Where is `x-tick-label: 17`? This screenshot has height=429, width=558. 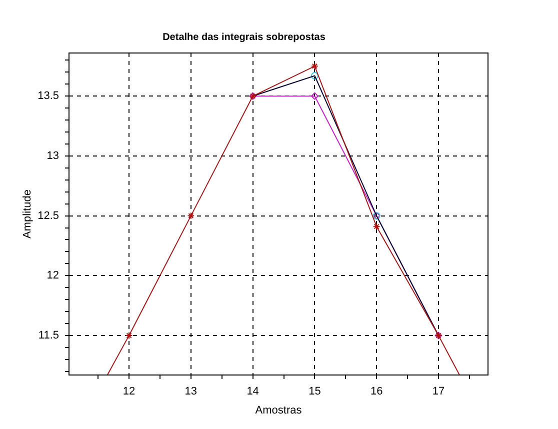
x-tick-label: 17 is located at coordinates (438, 392).